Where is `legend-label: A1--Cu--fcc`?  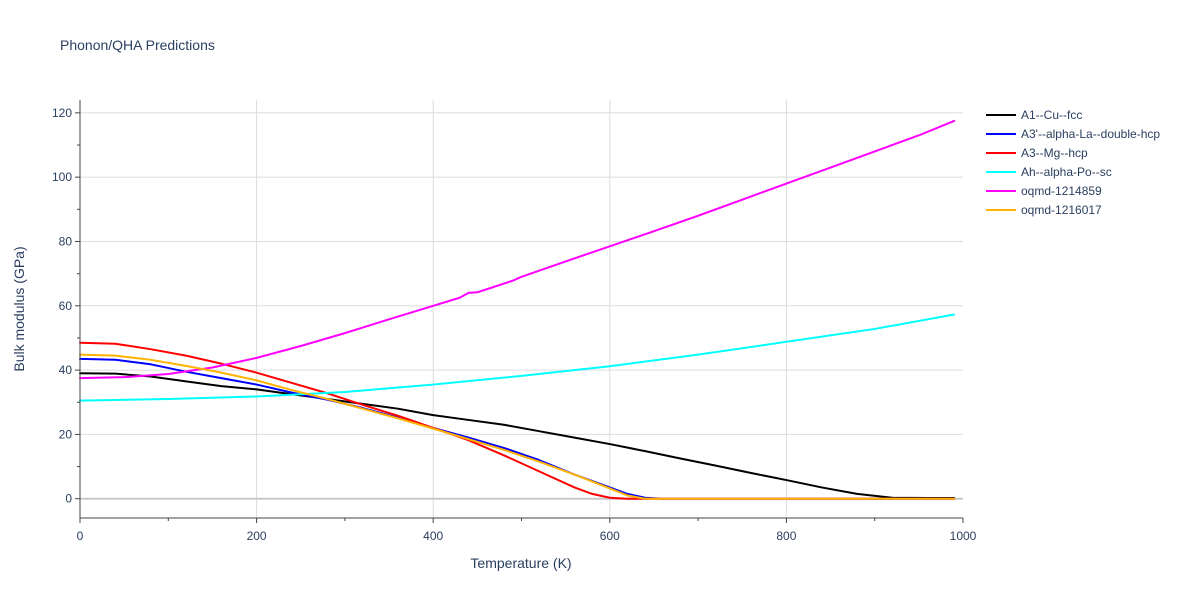 legend-label: A1--Cu--fcc is located at coordinates (1051, 115).